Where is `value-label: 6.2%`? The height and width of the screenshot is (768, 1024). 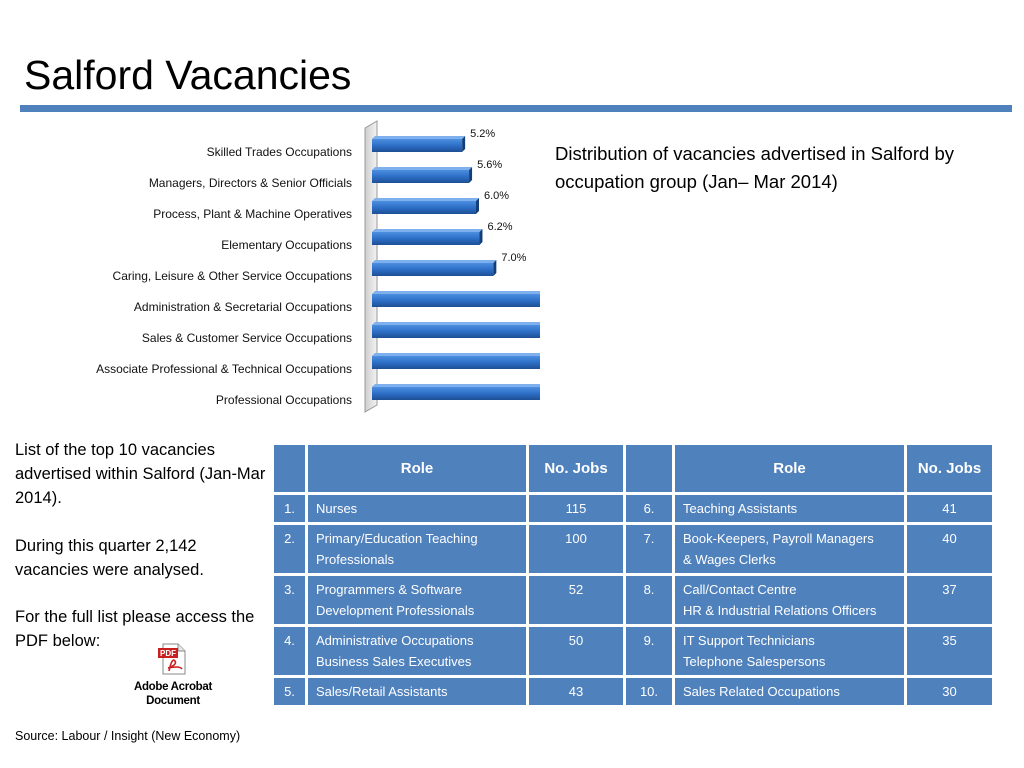 value-label: 6.2% is located at coordinates (499, 227).